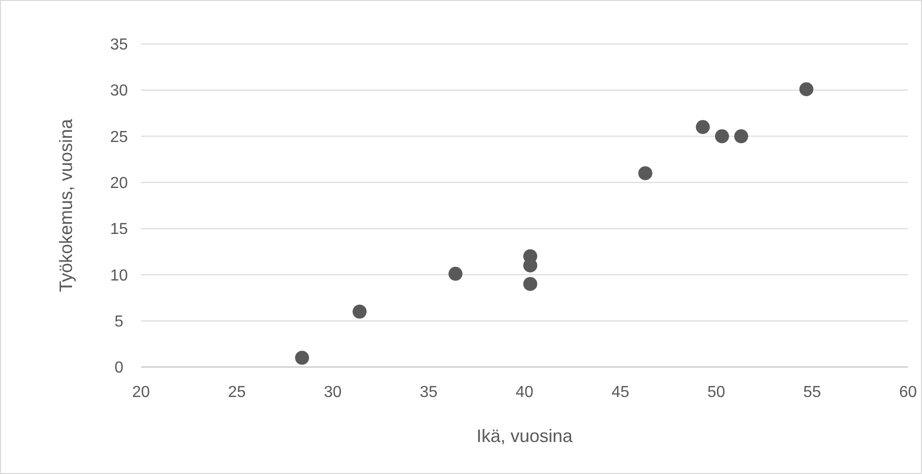  Describe the element at coordinates (119, 368) in the screenshot. I see `y-tick-label: 0` at that location.